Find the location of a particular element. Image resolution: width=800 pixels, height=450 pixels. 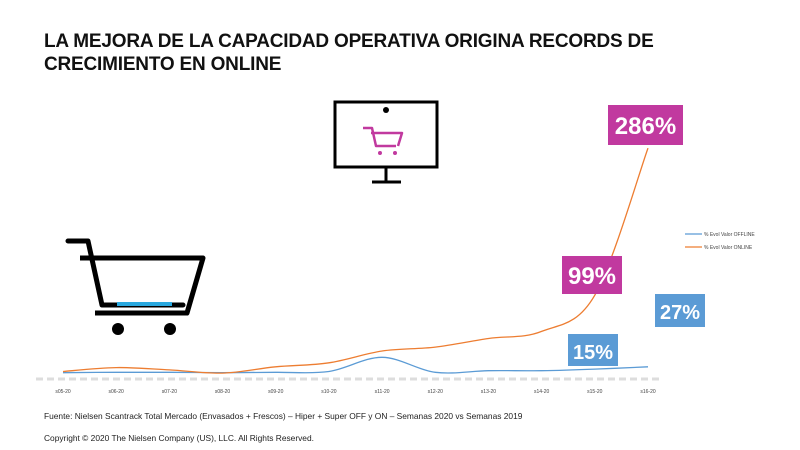

x-tick-label: s06-20 is located at coordinates (117, 392).